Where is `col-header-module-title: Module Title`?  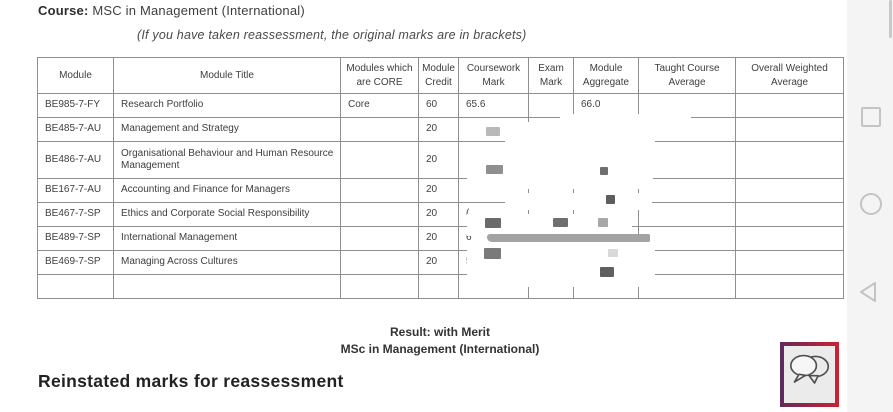 col-header-module-title: Module Title is located at coordinates (227, 75).